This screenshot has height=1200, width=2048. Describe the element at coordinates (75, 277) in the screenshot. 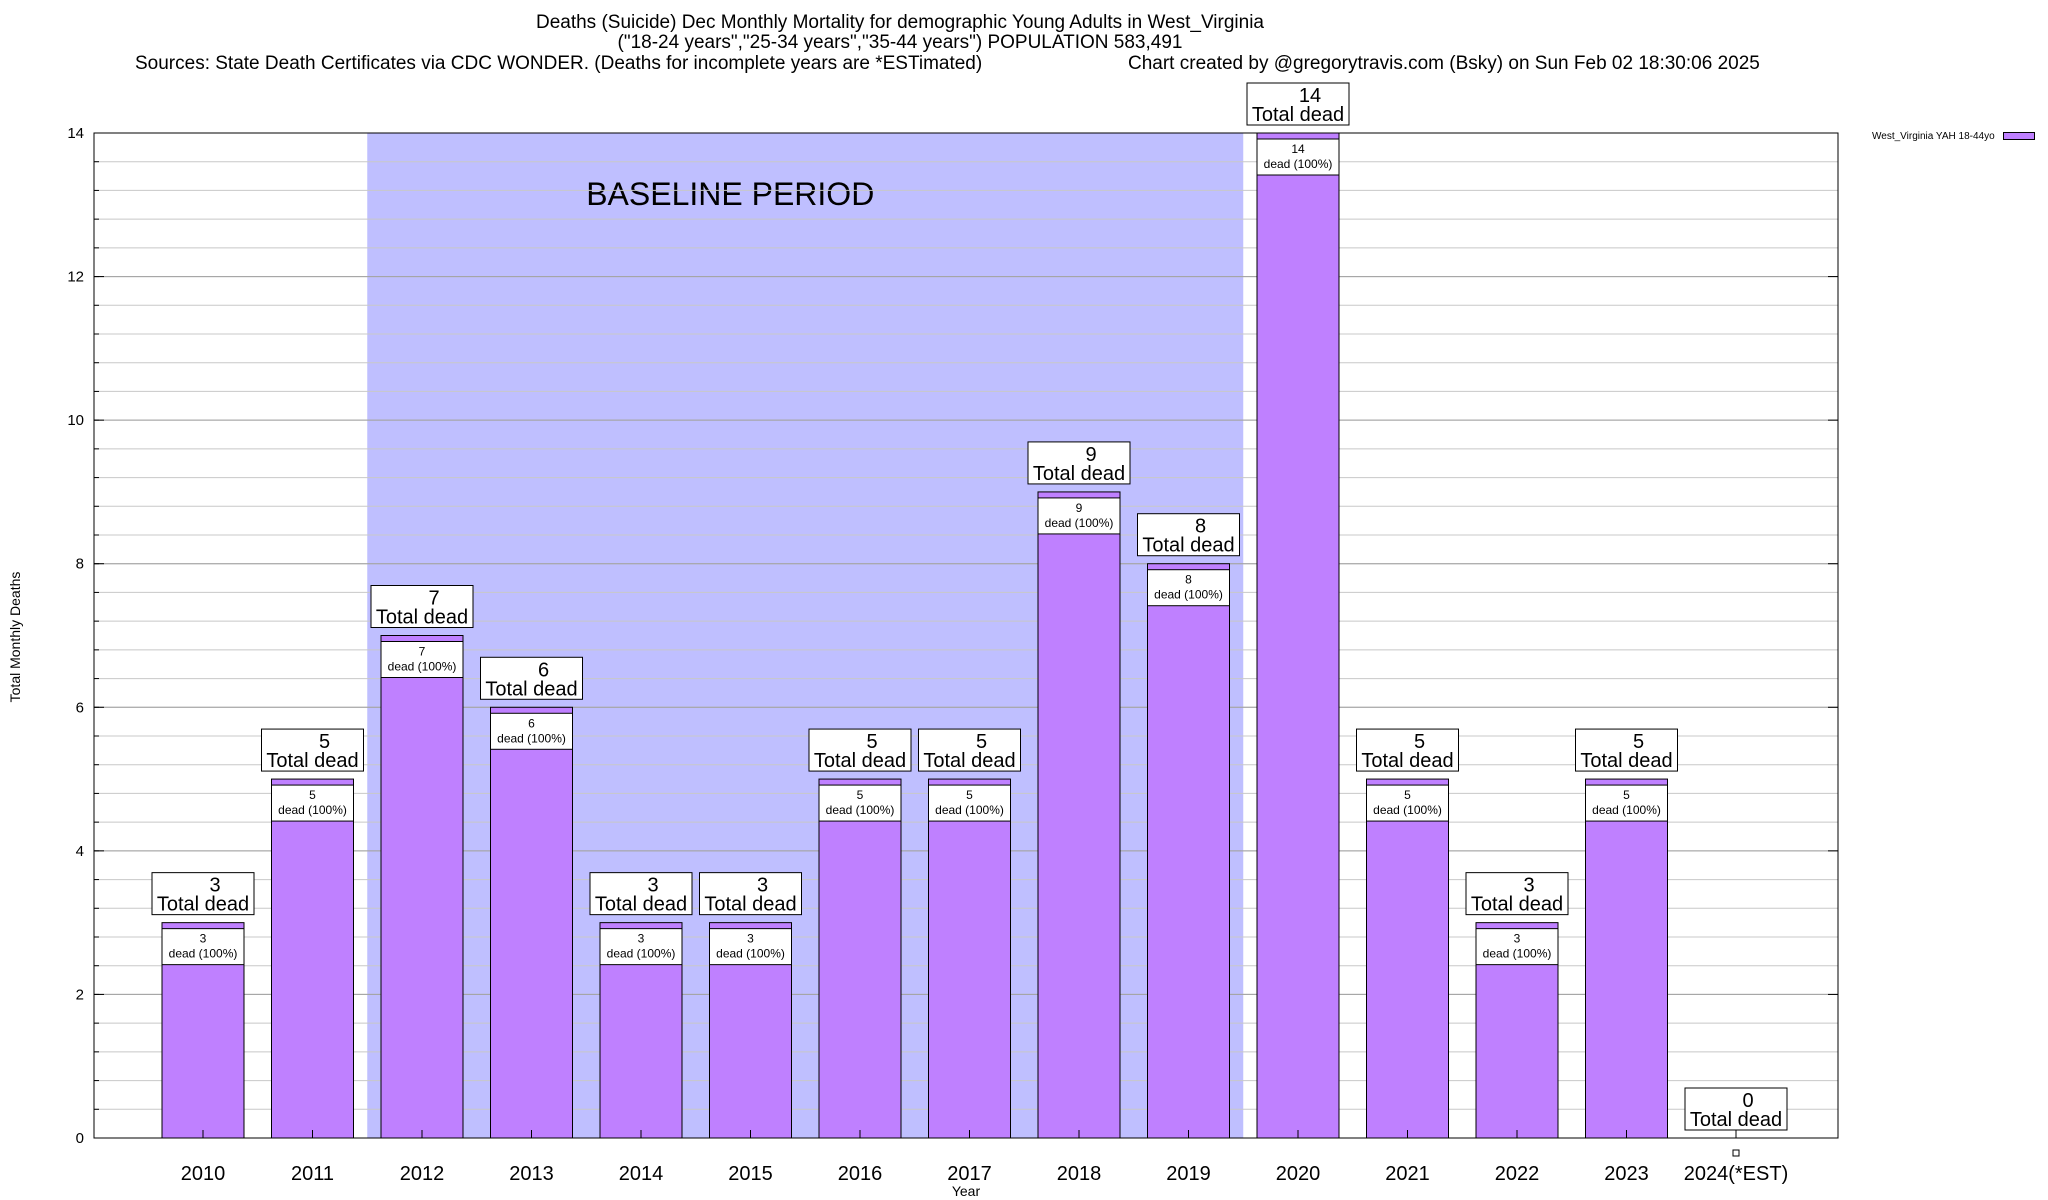

I see `y-tick-label: 12` at that location.